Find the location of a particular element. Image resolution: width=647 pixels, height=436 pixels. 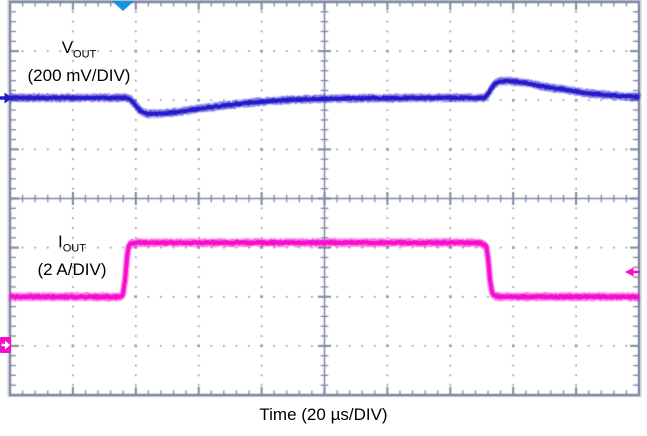

iout-cursor-arrow is located at coordinates (632, 272).